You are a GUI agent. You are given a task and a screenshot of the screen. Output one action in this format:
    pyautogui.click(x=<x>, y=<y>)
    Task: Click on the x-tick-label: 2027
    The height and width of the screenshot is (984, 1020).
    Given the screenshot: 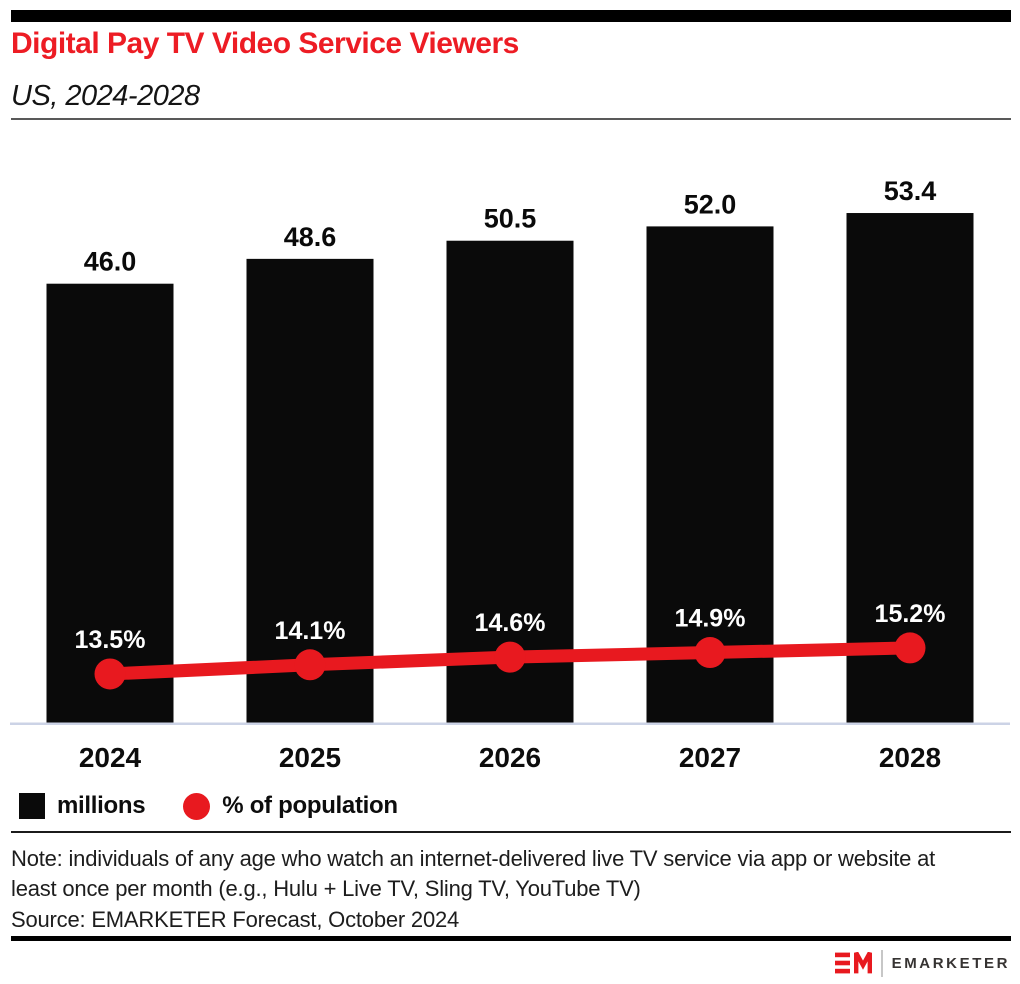 What is the action you would take?
    pyautogui.click(x=710, y=757)
    